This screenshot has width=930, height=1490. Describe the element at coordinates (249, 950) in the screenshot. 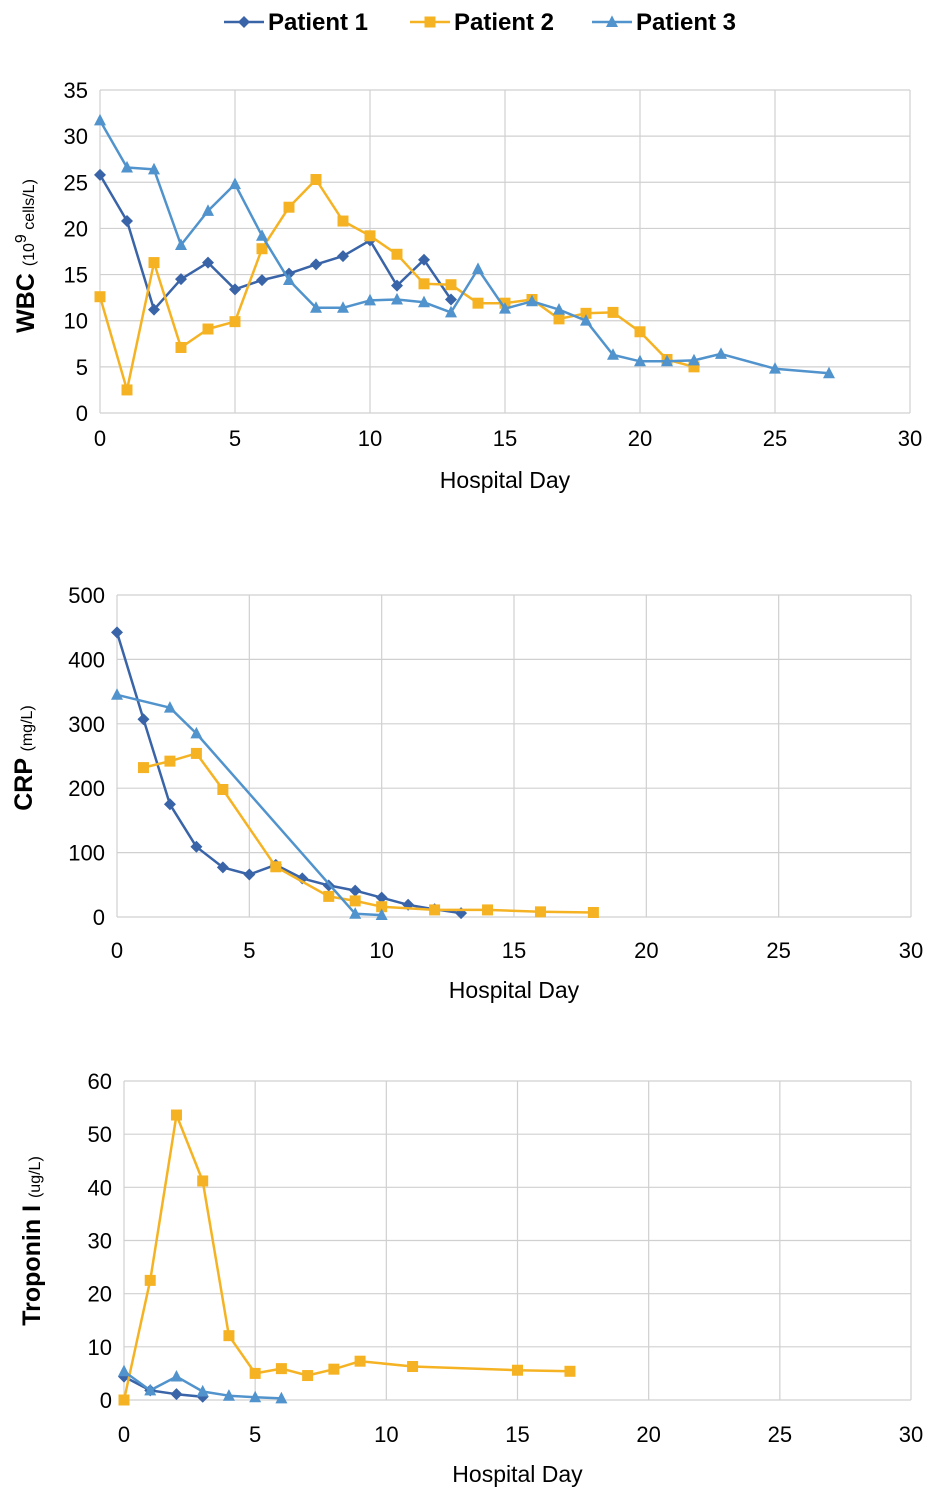

I see `x-tick-label: 5` at that location.